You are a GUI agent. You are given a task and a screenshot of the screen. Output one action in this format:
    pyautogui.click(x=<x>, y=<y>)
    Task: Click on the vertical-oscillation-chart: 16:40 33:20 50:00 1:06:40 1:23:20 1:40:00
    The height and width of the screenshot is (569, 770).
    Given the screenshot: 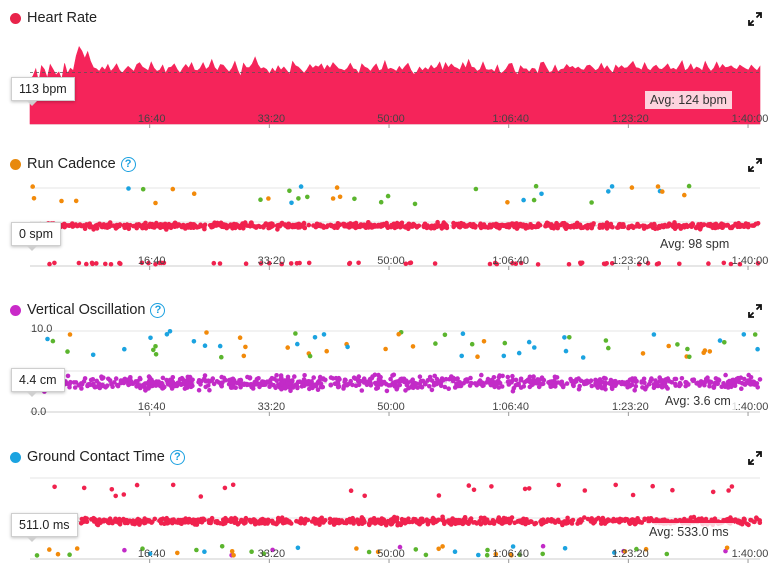 What is the action you would take?
    pyautogui.click(x=399, y=372)
    